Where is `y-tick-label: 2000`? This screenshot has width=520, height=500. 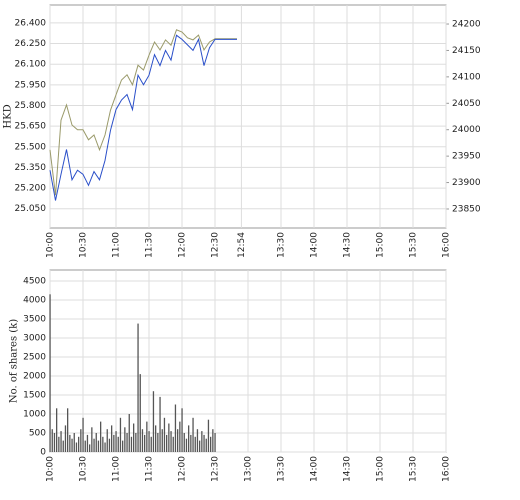 y-tick-label: 2000 is located at coordinates (34, 377).